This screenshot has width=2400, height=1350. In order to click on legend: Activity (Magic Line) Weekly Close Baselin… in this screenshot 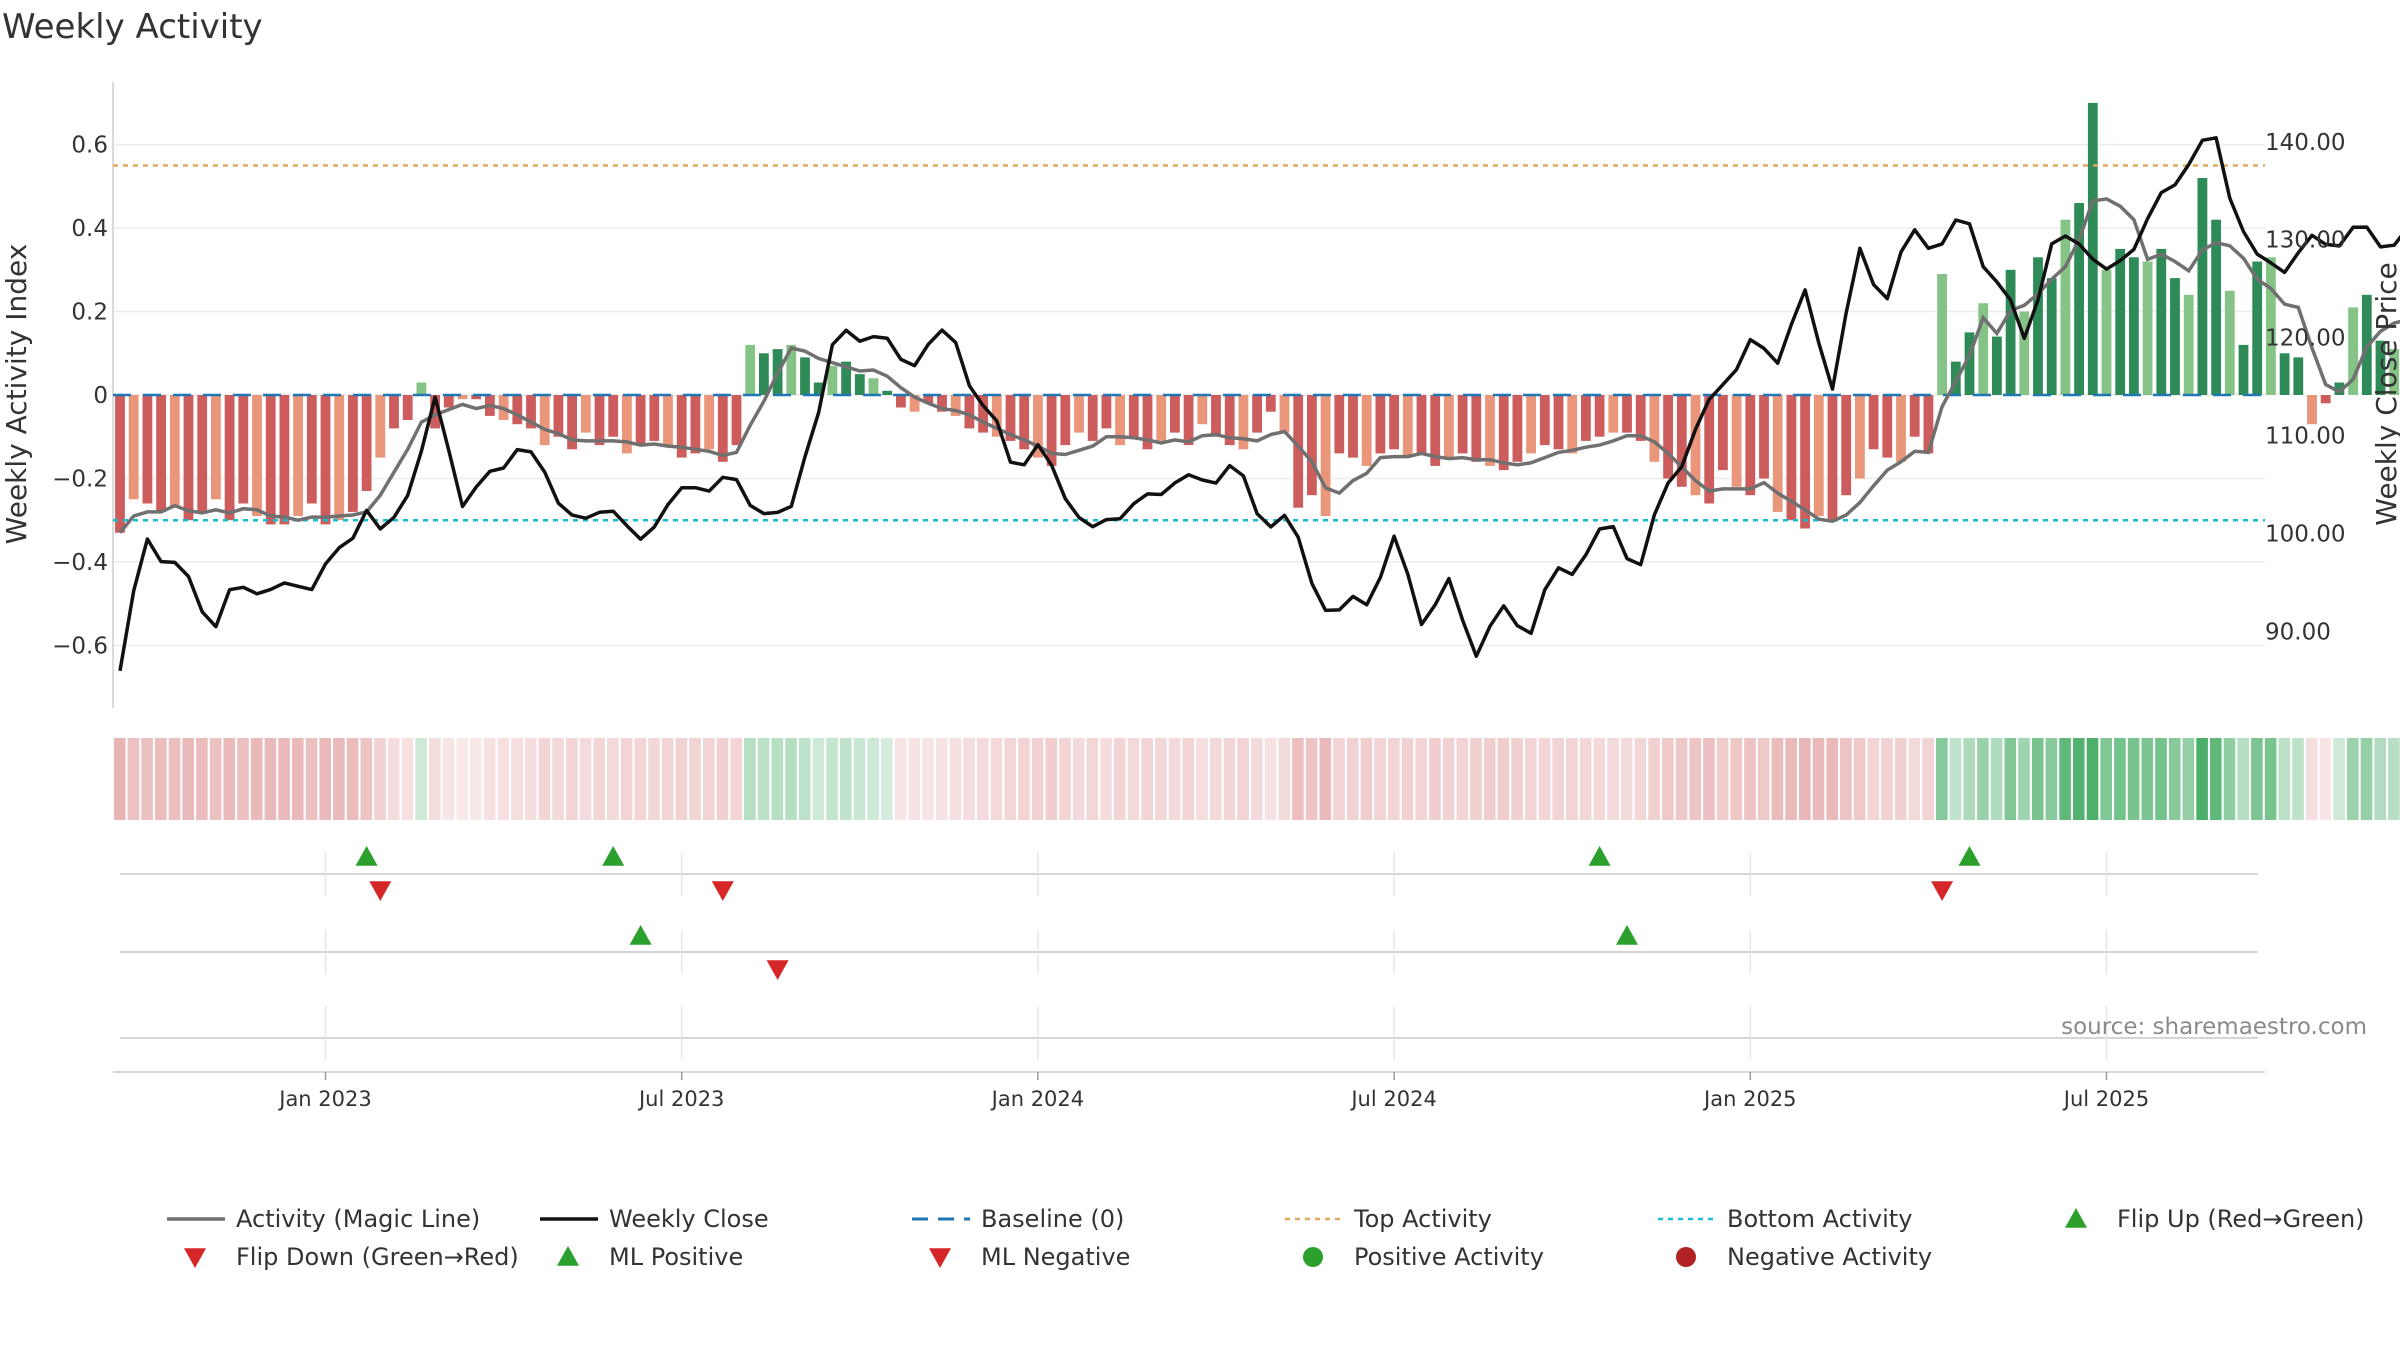, I will do `click(1266, 1238)`.